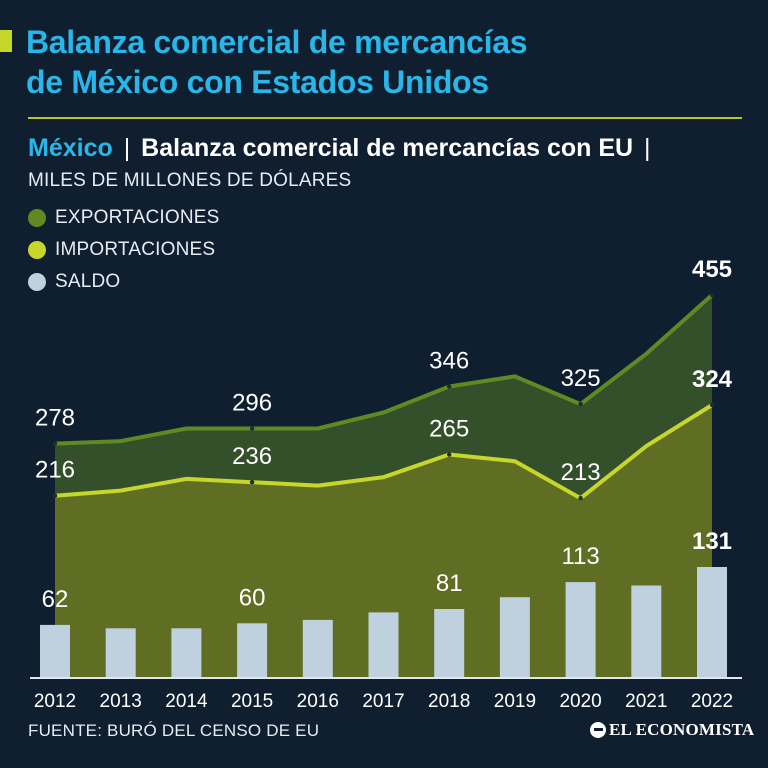 This screenshot has height=768, width=768. I want to click on x-tick-label-2015: 2015, so click(252, 701).